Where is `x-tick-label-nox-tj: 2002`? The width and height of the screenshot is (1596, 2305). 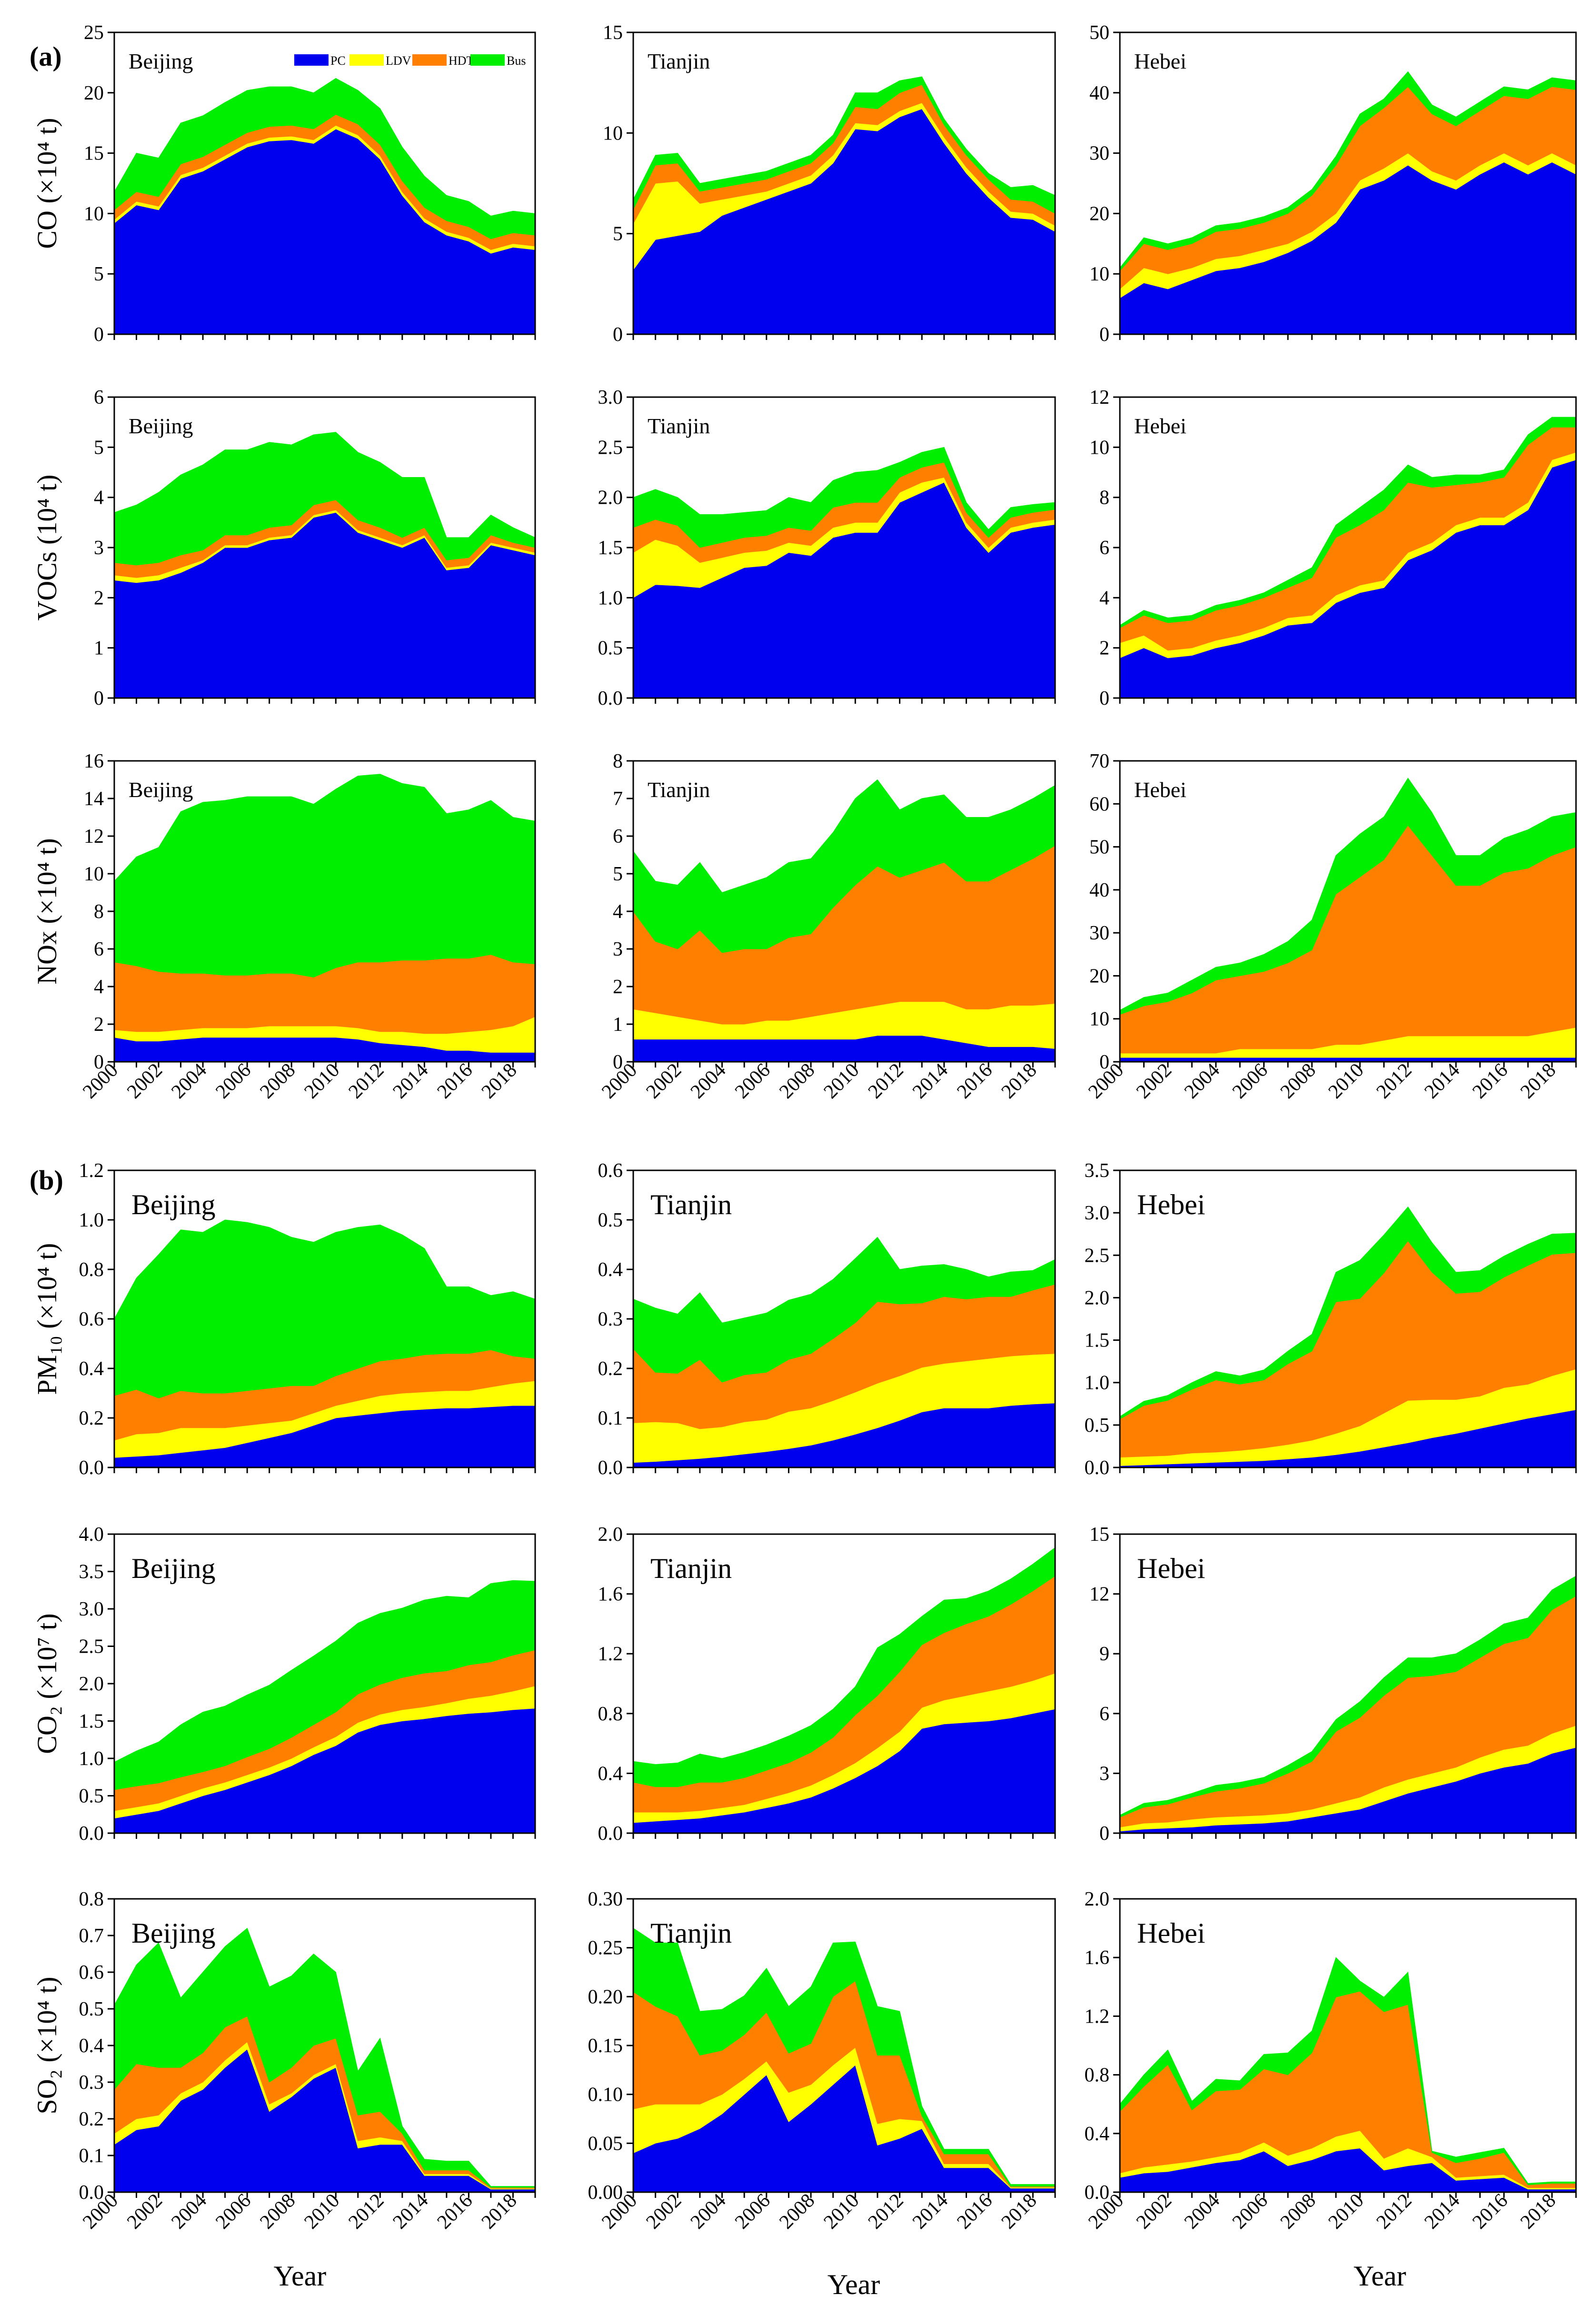 x-tick-label-nox-tj: 2002 is located at coordinates (664, 1081).